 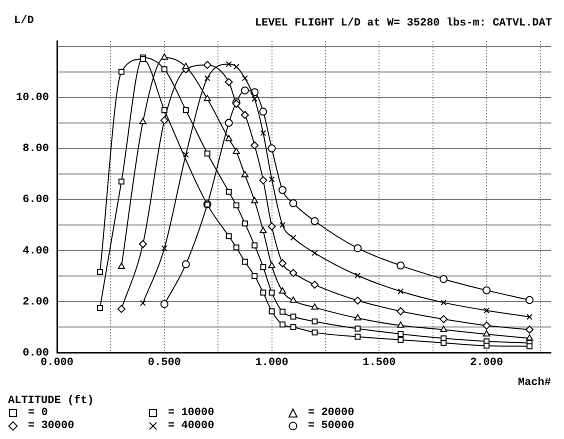 I want to click on legend-label: = 10000, so click(x=191, y=413).